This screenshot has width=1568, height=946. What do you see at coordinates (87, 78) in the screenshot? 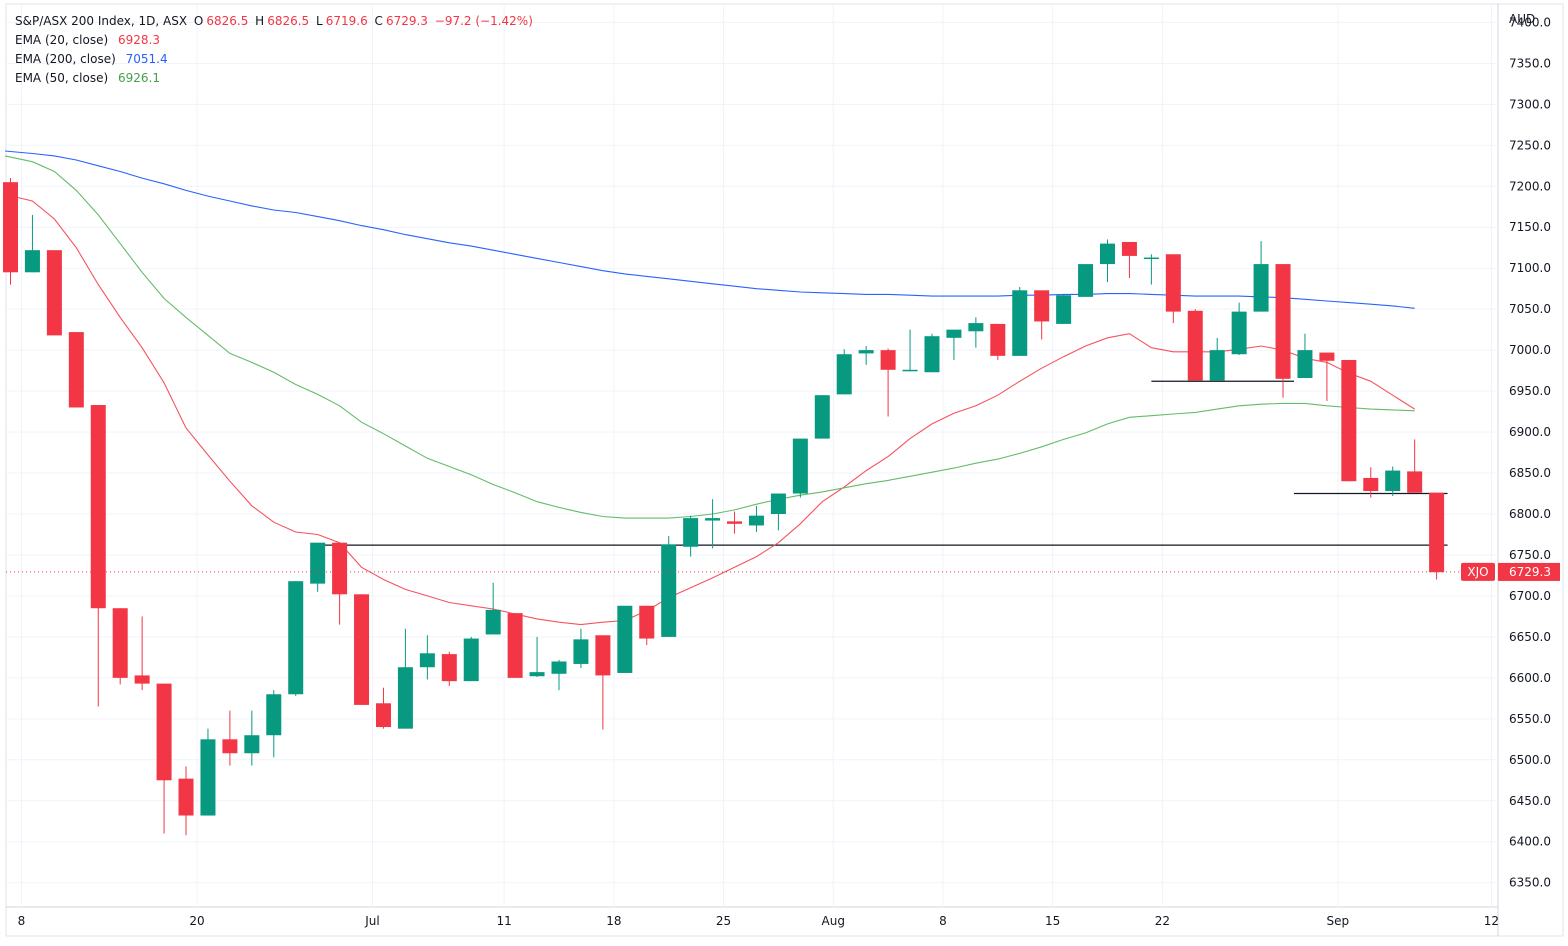
I see `ema50-legend: EMA (50, close) 6926.1` at bounding box center [87, 78].